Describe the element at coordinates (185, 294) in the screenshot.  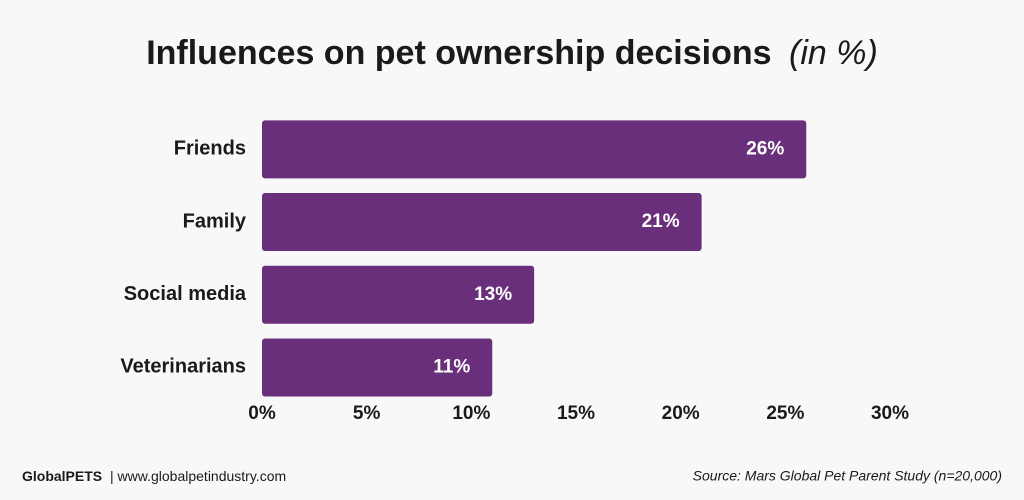
I see `y-tick-label: Social media` at that location.